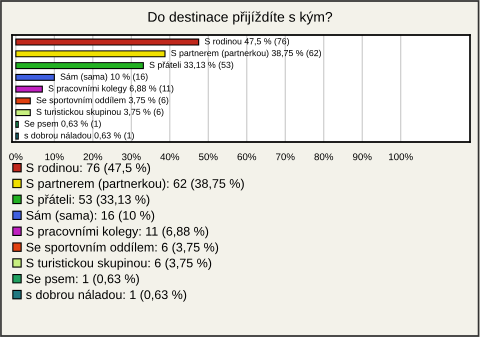  What do you see at coordinates (100, 112) in the screenshot?
I see `data-label: S turistickou skupinou 3,75 % (6)` at bounding box center [100, 112].